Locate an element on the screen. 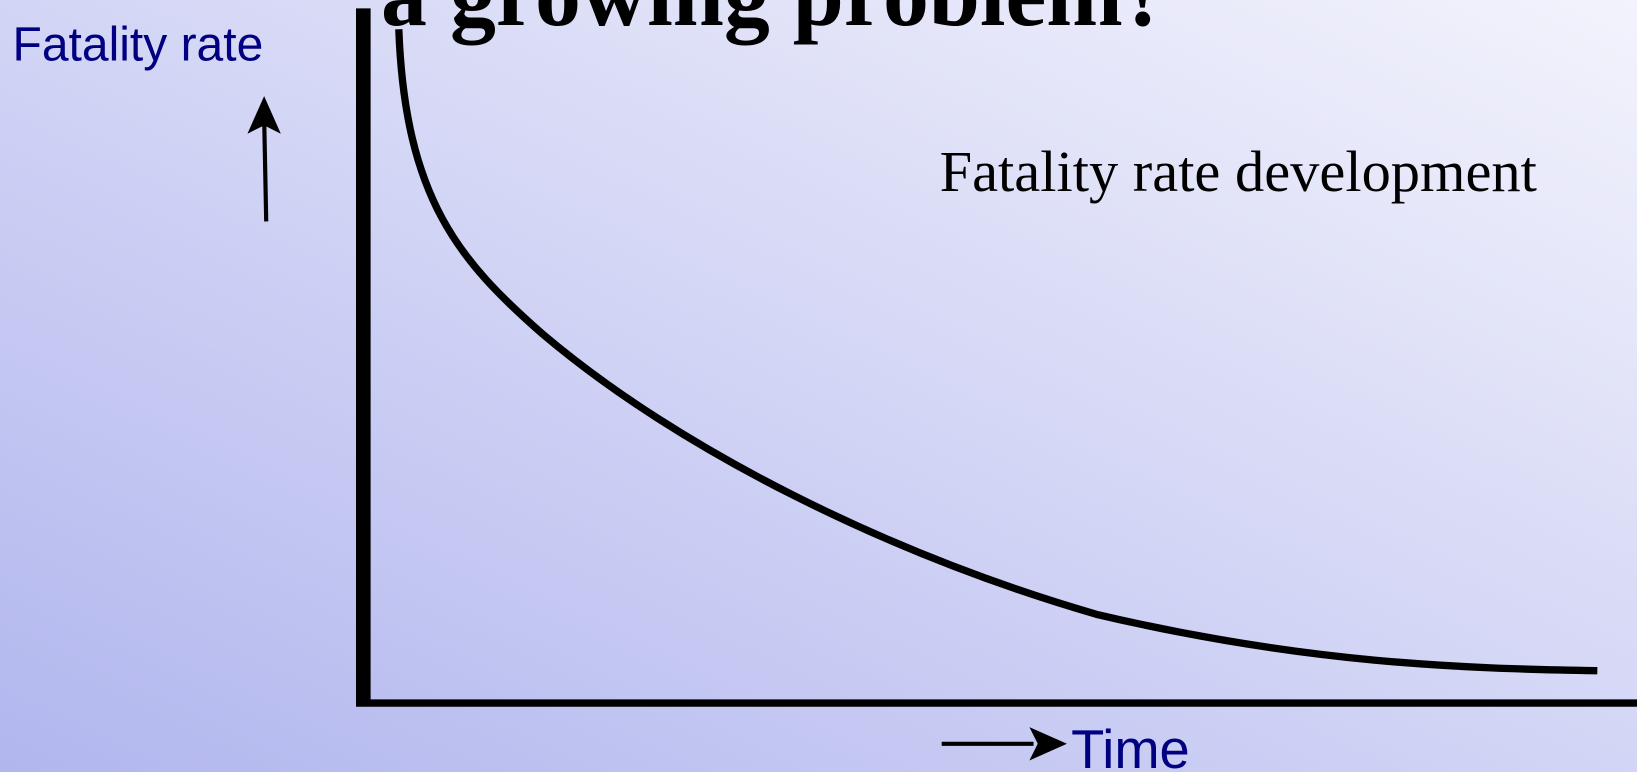  slide-title: a growing problem? is located at coordinates (775, 22).